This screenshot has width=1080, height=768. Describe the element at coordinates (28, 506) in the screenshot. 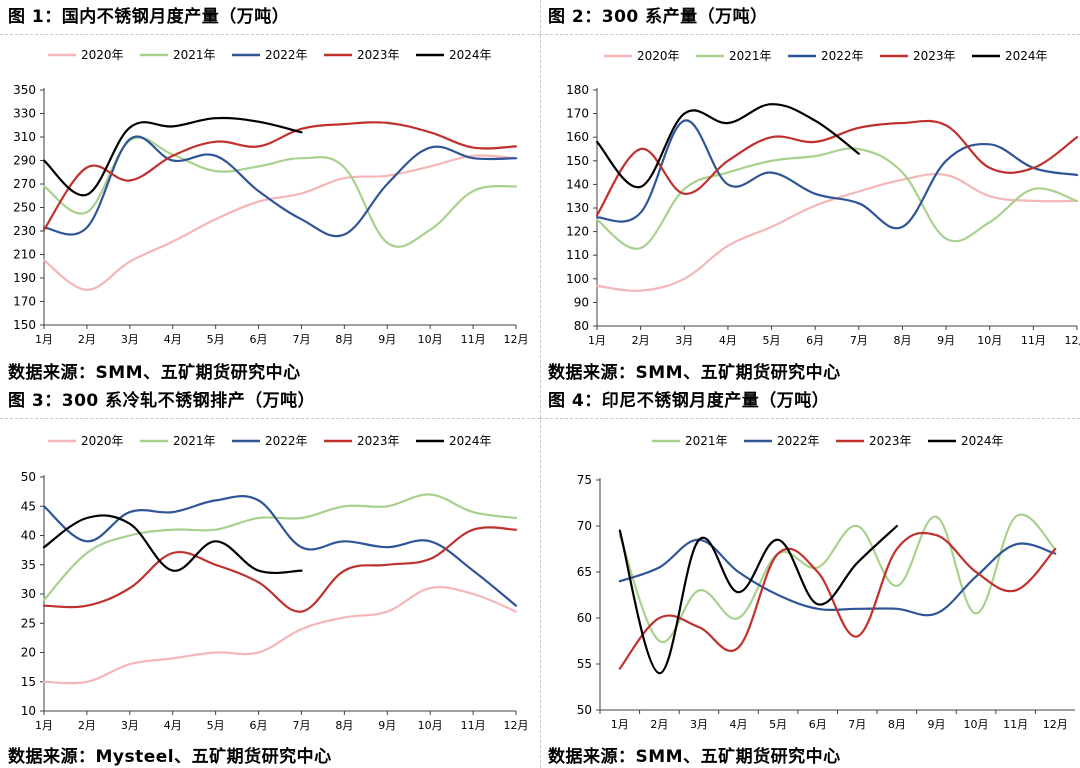

I see `y-tick-label: 45` at that location.